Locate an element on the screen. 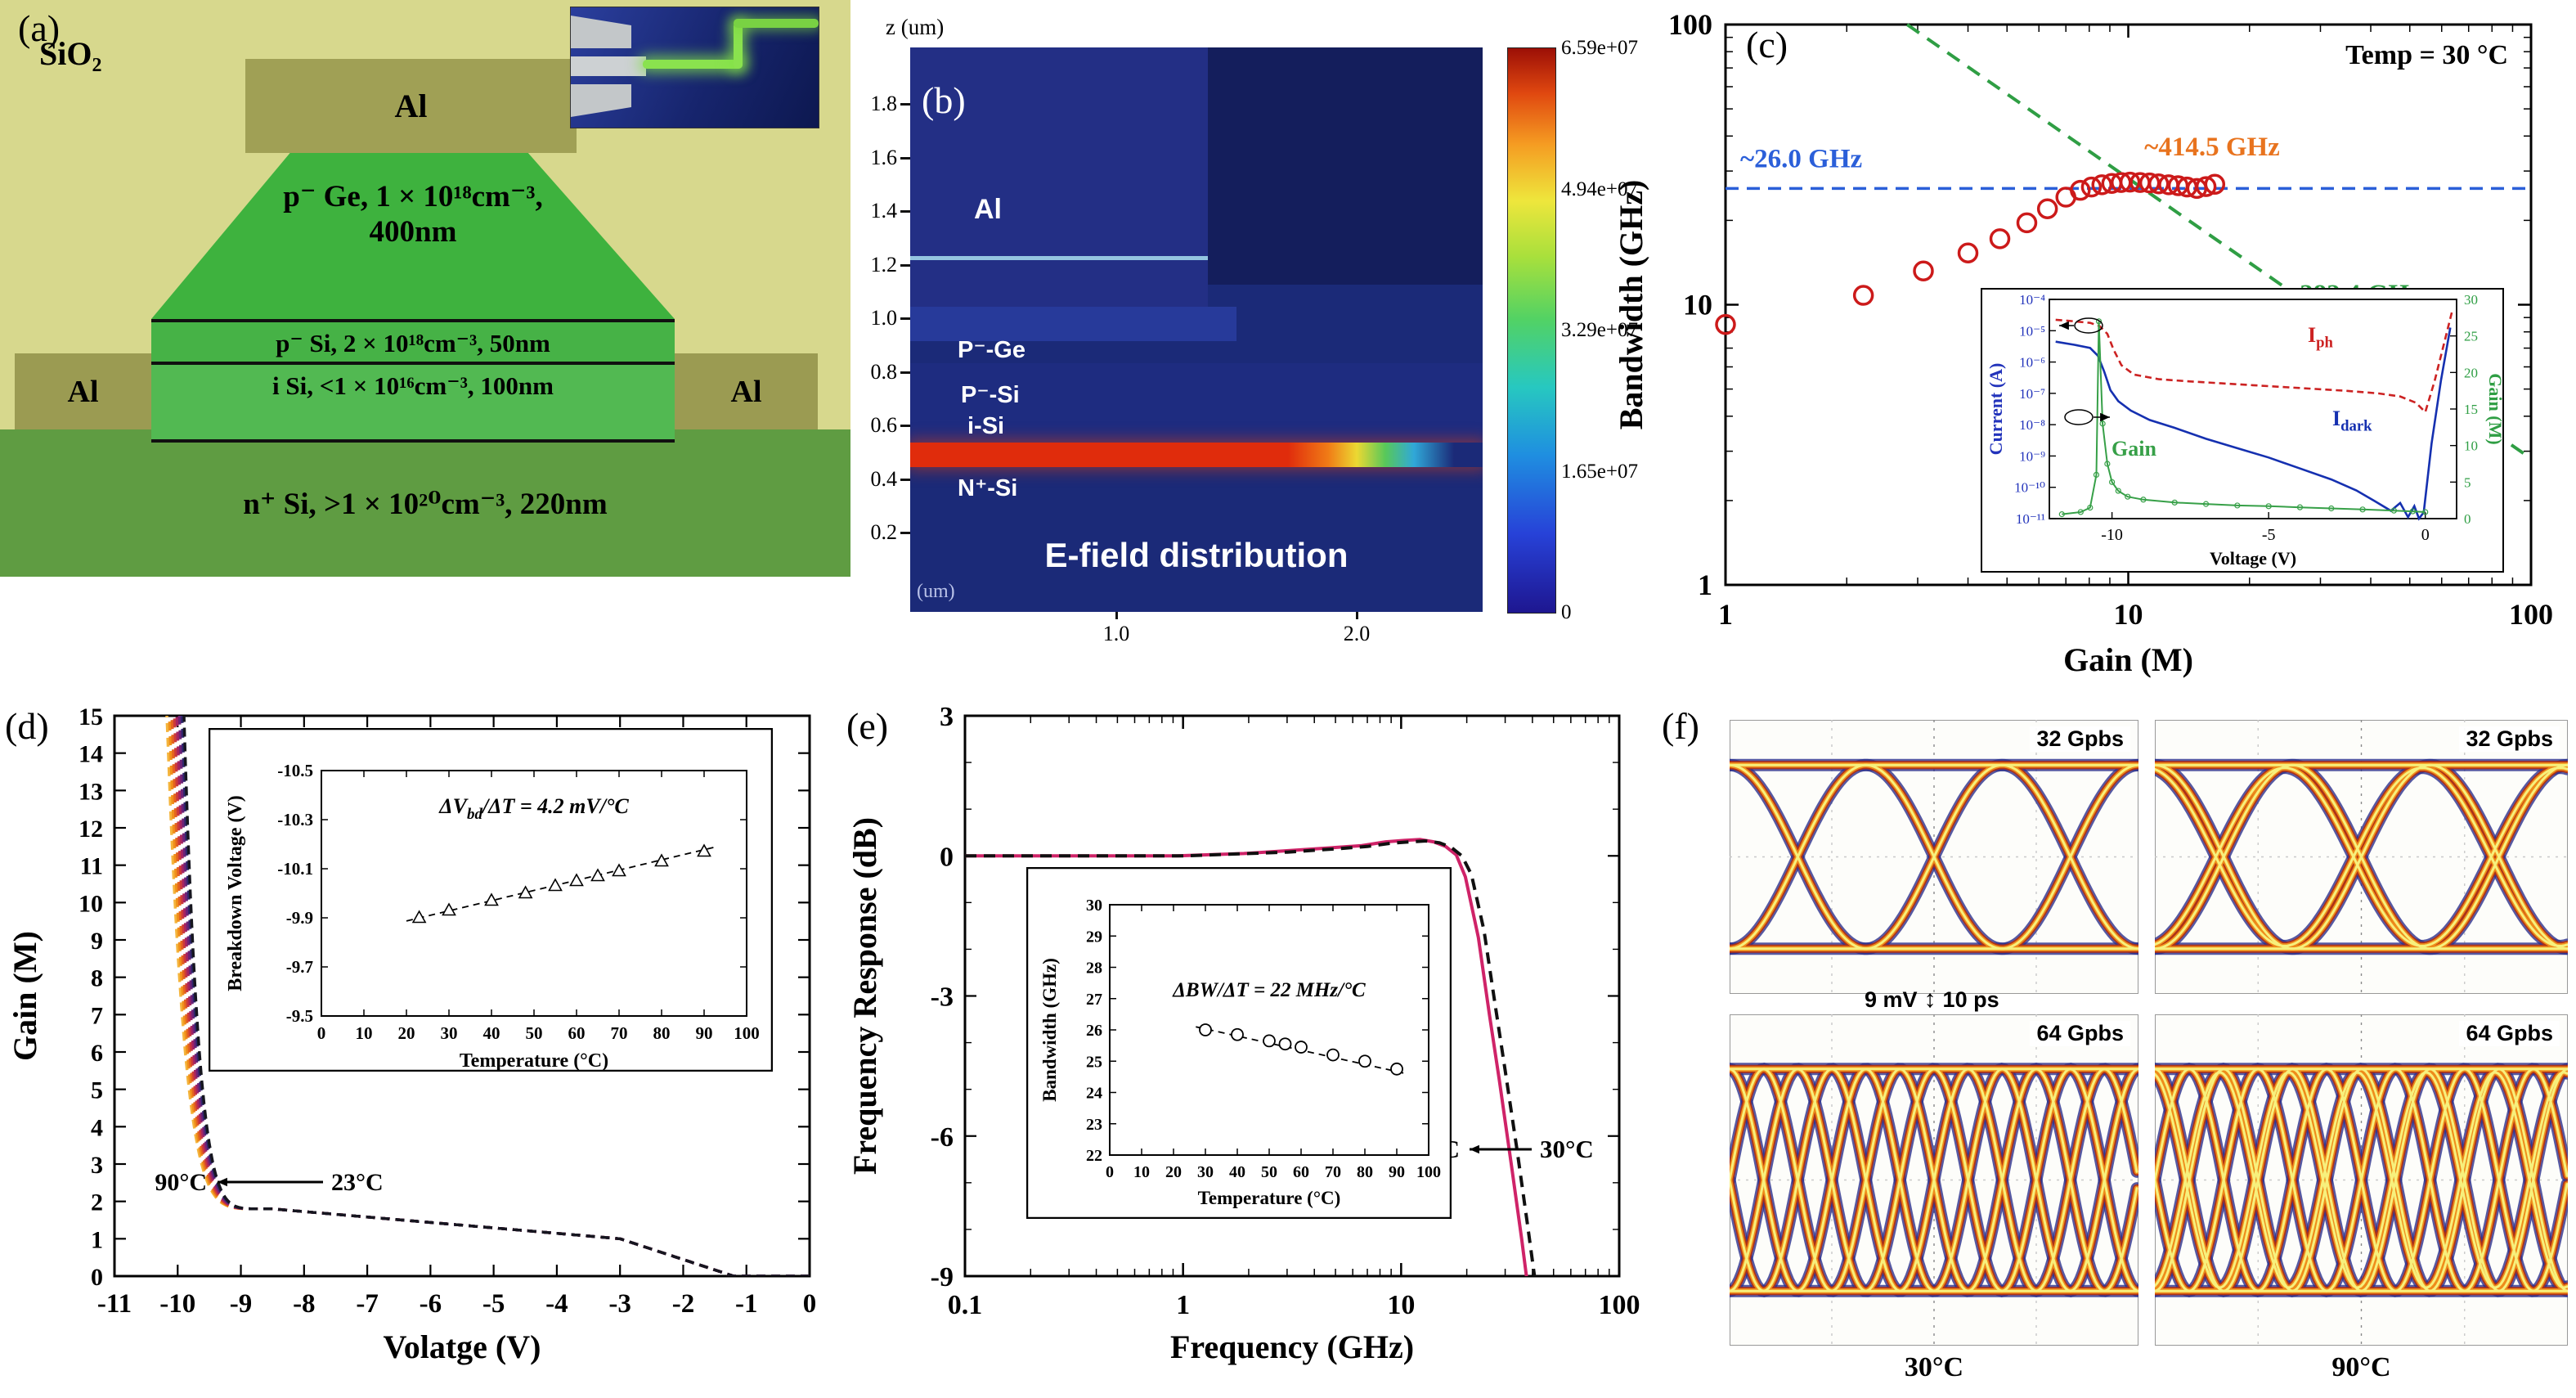  response-curve-30C is located at coordinates (1251, 1057).